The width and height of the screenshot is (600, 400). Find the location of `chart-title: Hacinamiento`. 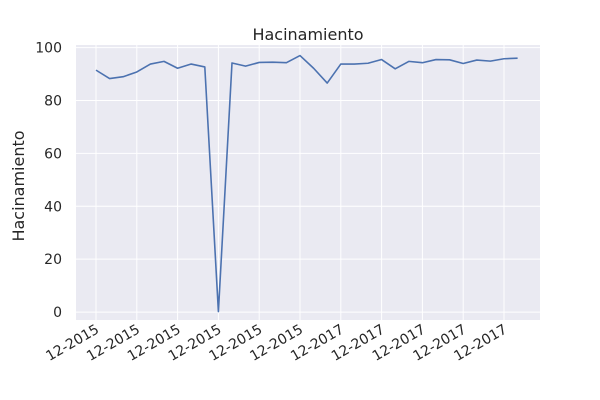

chart-title: Hacinamiento is located at coordinates (307, 34).